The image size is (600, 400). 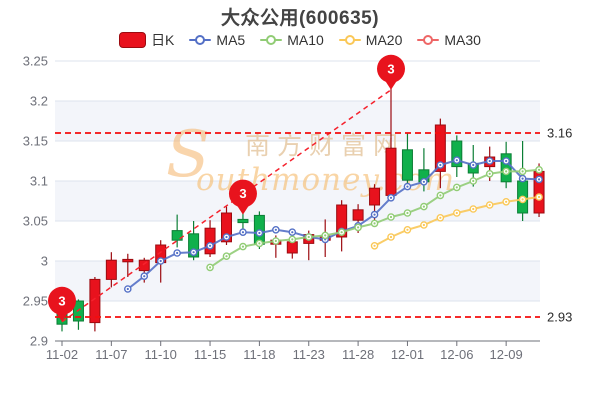 I want to click on legend-item-ma5: MA5, so click(x=217, y=40).